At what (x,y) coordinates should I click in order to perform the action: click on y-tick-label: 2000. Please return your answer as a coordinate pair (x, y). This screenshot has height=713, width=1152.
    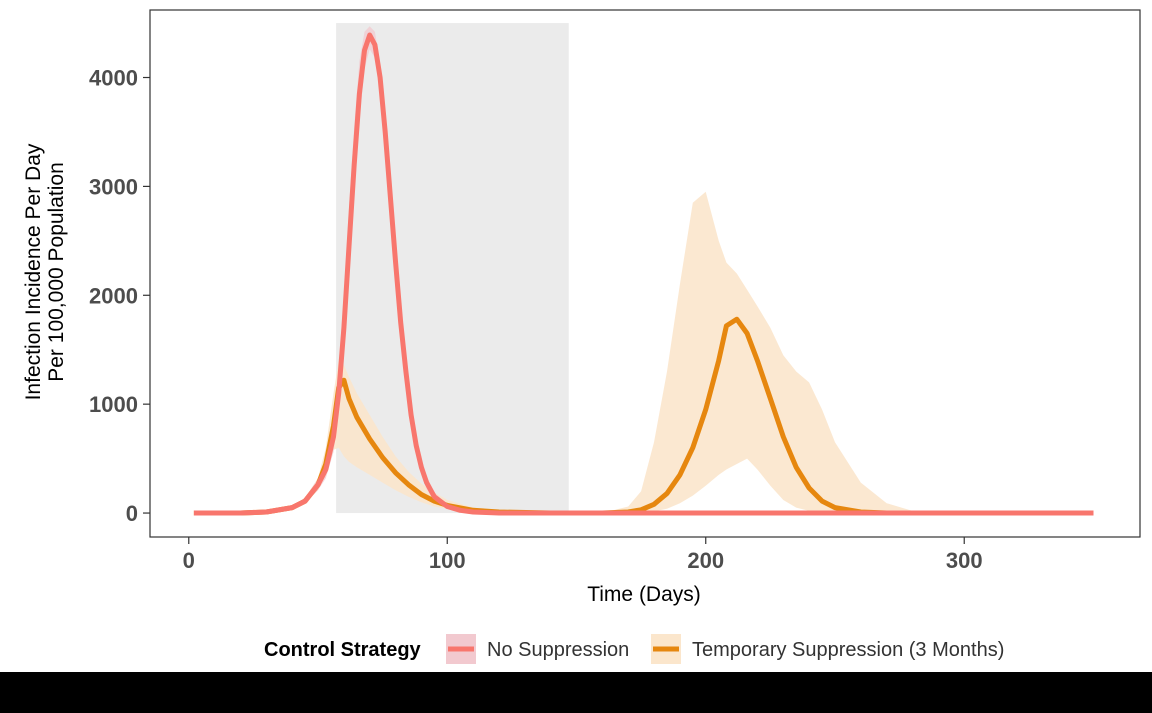
    Looking at the image, I should click on (113, 295).